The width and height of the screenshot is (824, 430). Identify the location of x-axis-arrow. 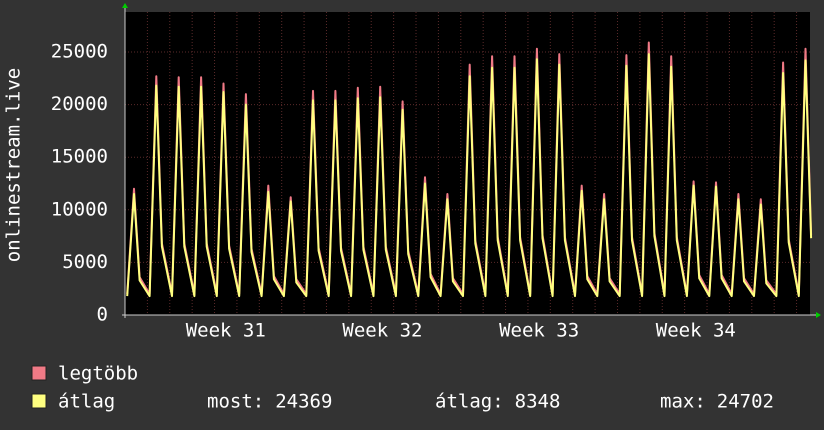
(818, 315).